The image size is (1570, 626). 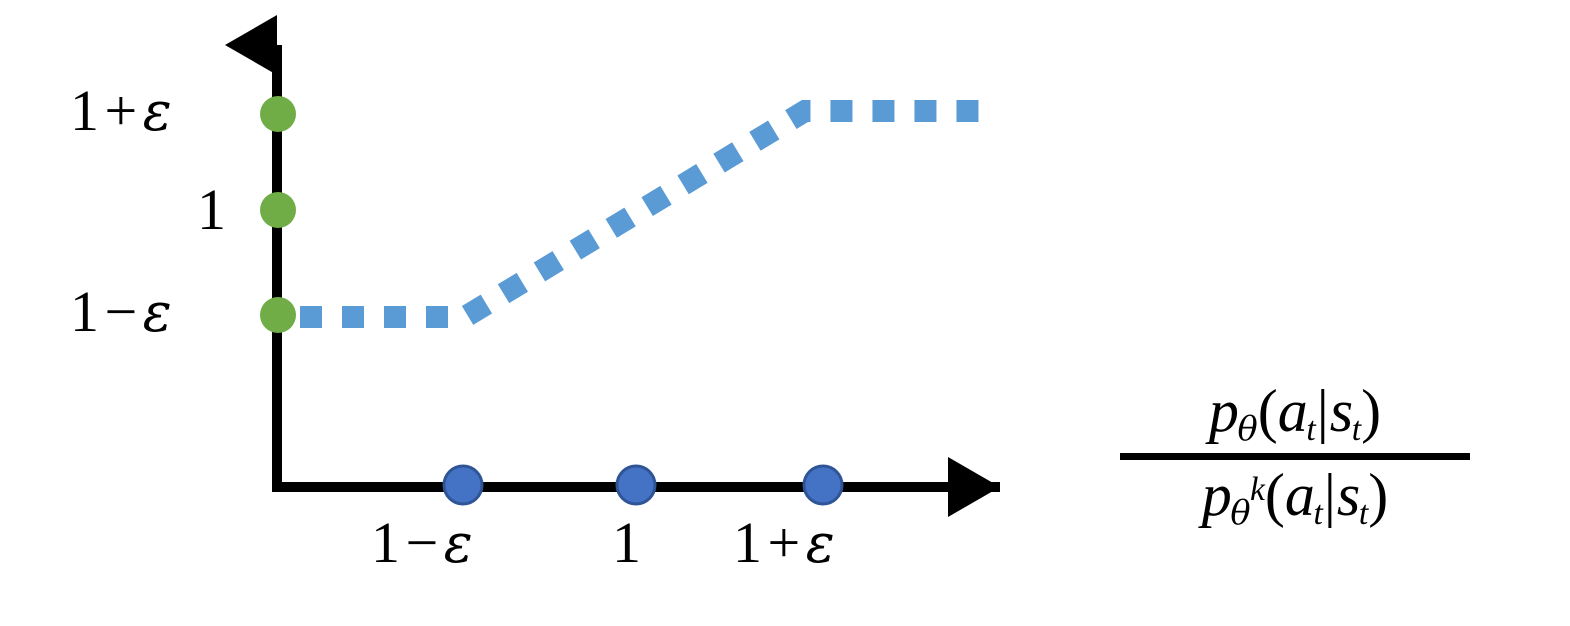 I want to click on ratio-numerator: pθ(at|st), so click(x=1295, y=414).